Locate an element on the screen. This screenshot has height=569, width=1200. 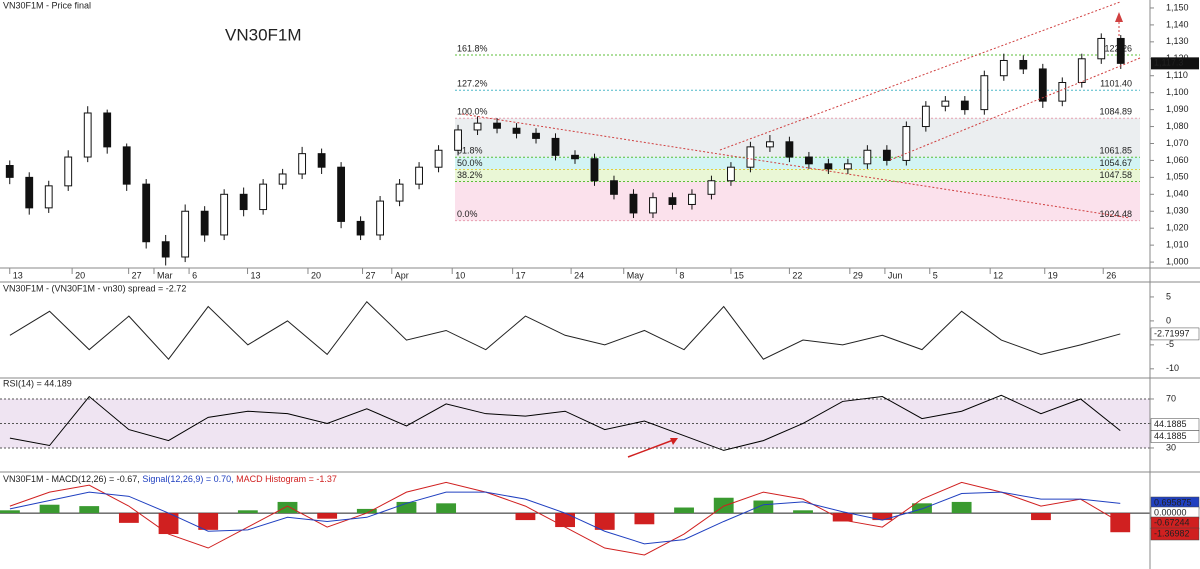
y-tick-label: 1,150 is located at coordinates (1177, 7).